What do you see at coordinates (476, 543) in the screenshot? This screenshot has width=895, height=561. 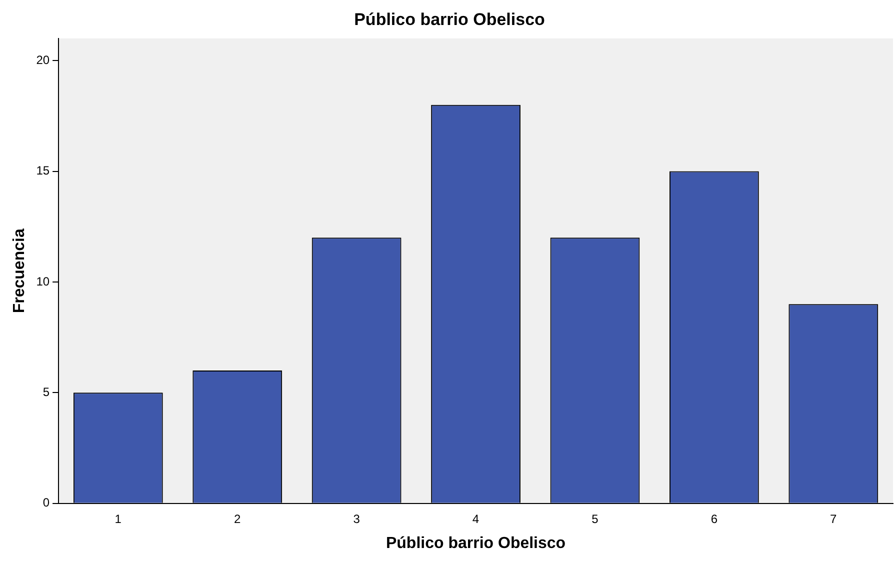 I see `x-axis-title: Público barrio Obelisco` at bounding box center [476, 543].